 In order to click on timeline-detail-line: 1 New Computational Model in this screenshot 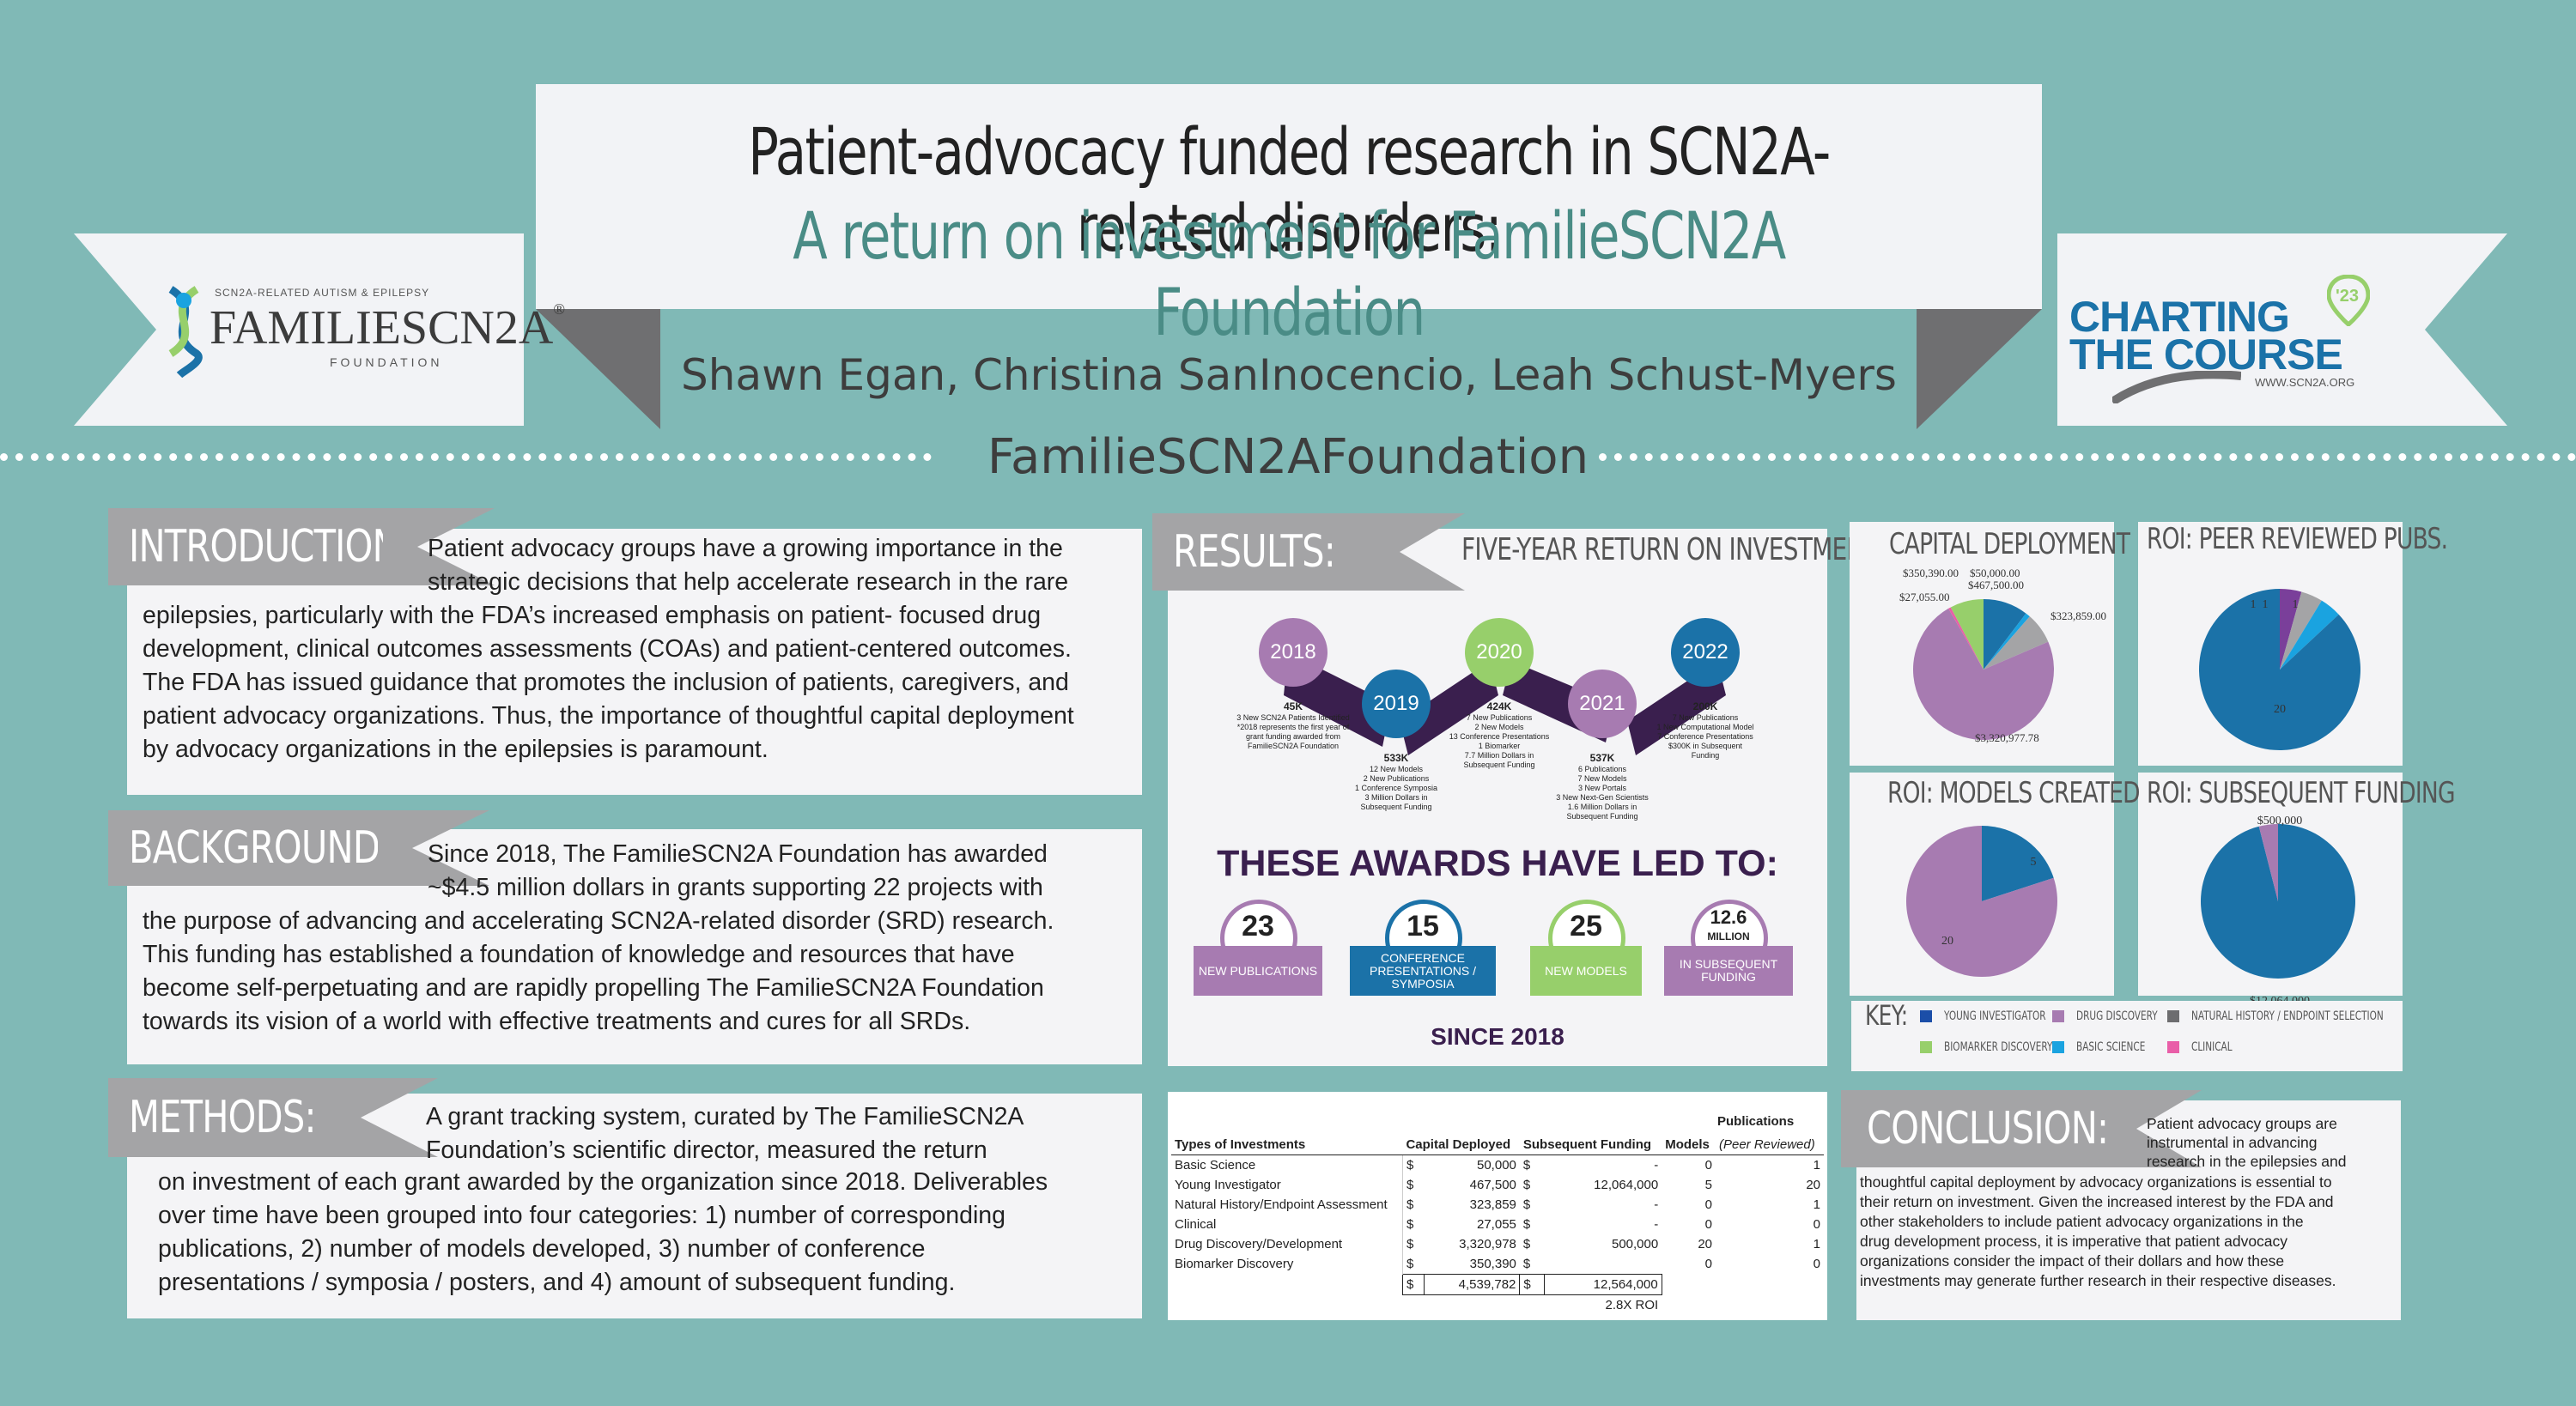, I will do `click(1705, 727)`.